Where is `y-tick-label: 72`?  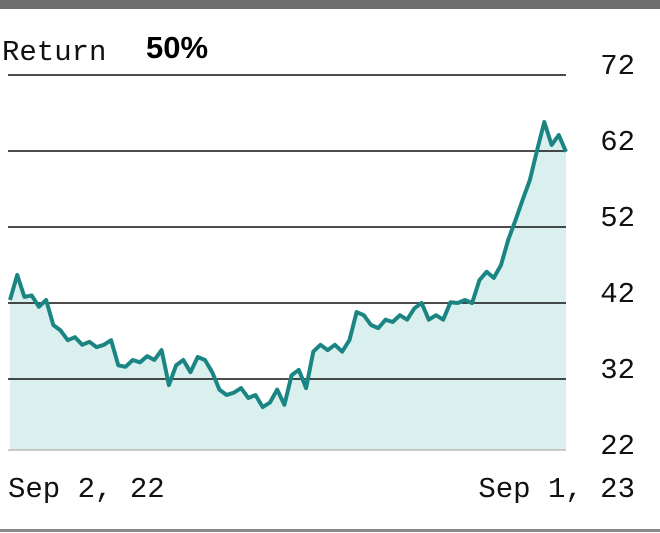
y-tick-label: 72 is located at coordinates (617, 66).